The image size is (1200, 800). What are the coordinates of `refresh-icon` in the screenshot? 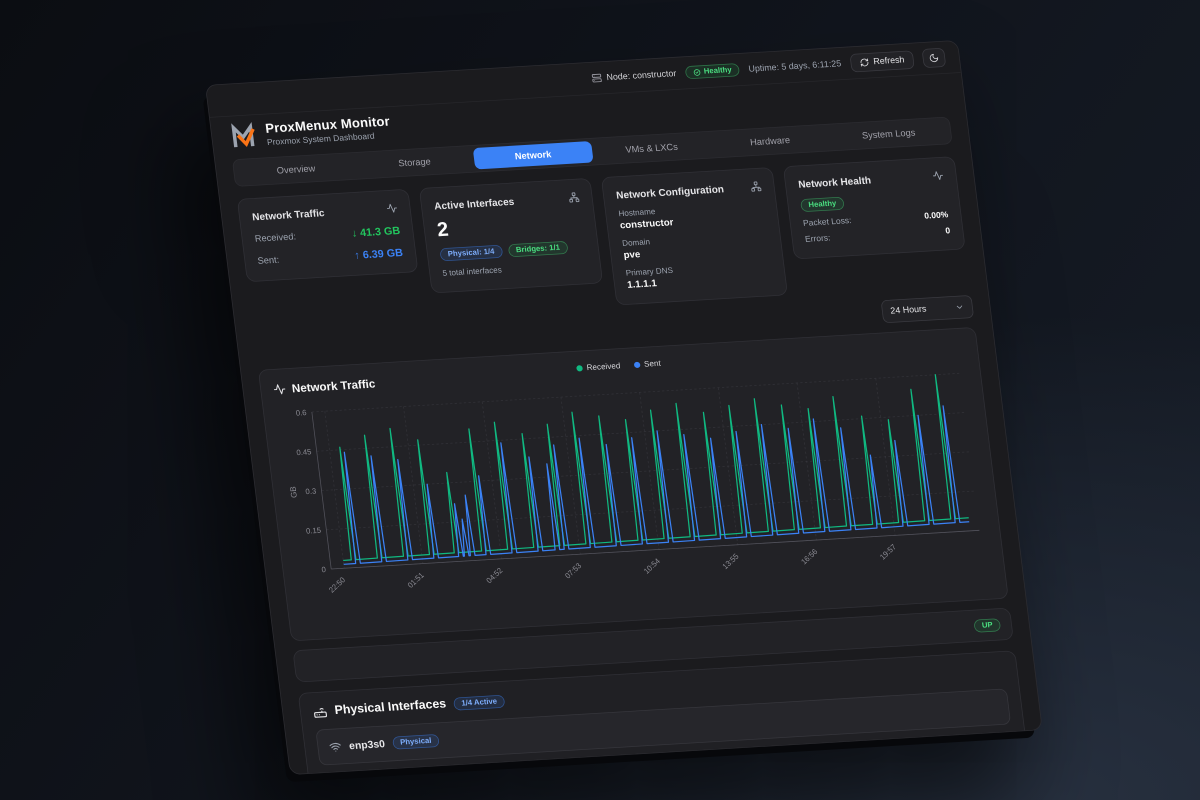 It's located at (864, 62).